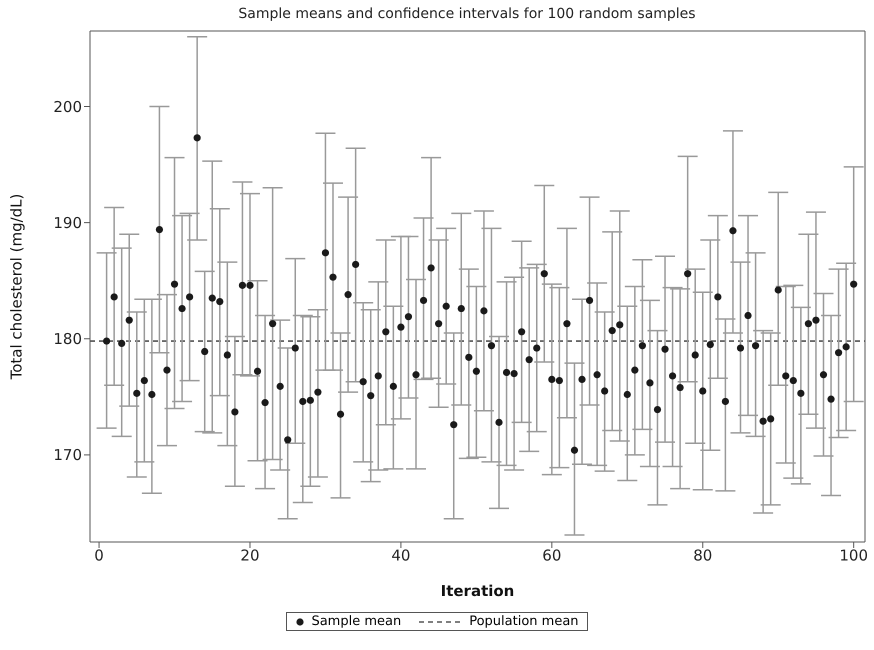 The width and height of the screenshot is (874, 650). Describe the element at coordinates (552, 555) in the screenshot. I see `x-tick-label: 60` at that location.